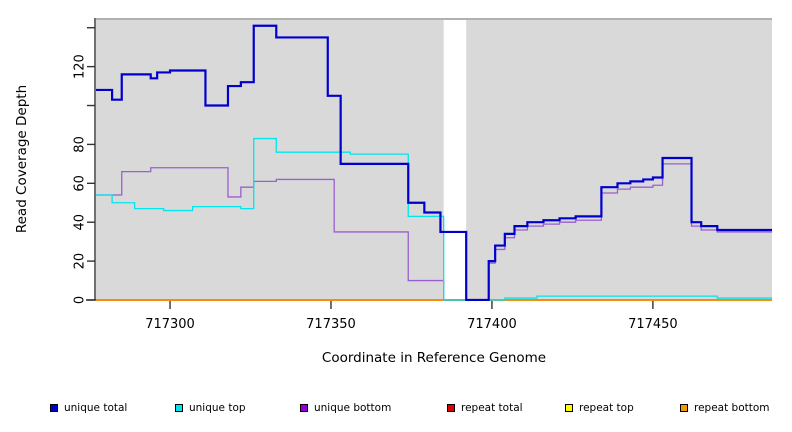 Image resolution: width=792 pixels, height=432 pixels. I want to click on y-tick-label: 0, so click(80, 300).